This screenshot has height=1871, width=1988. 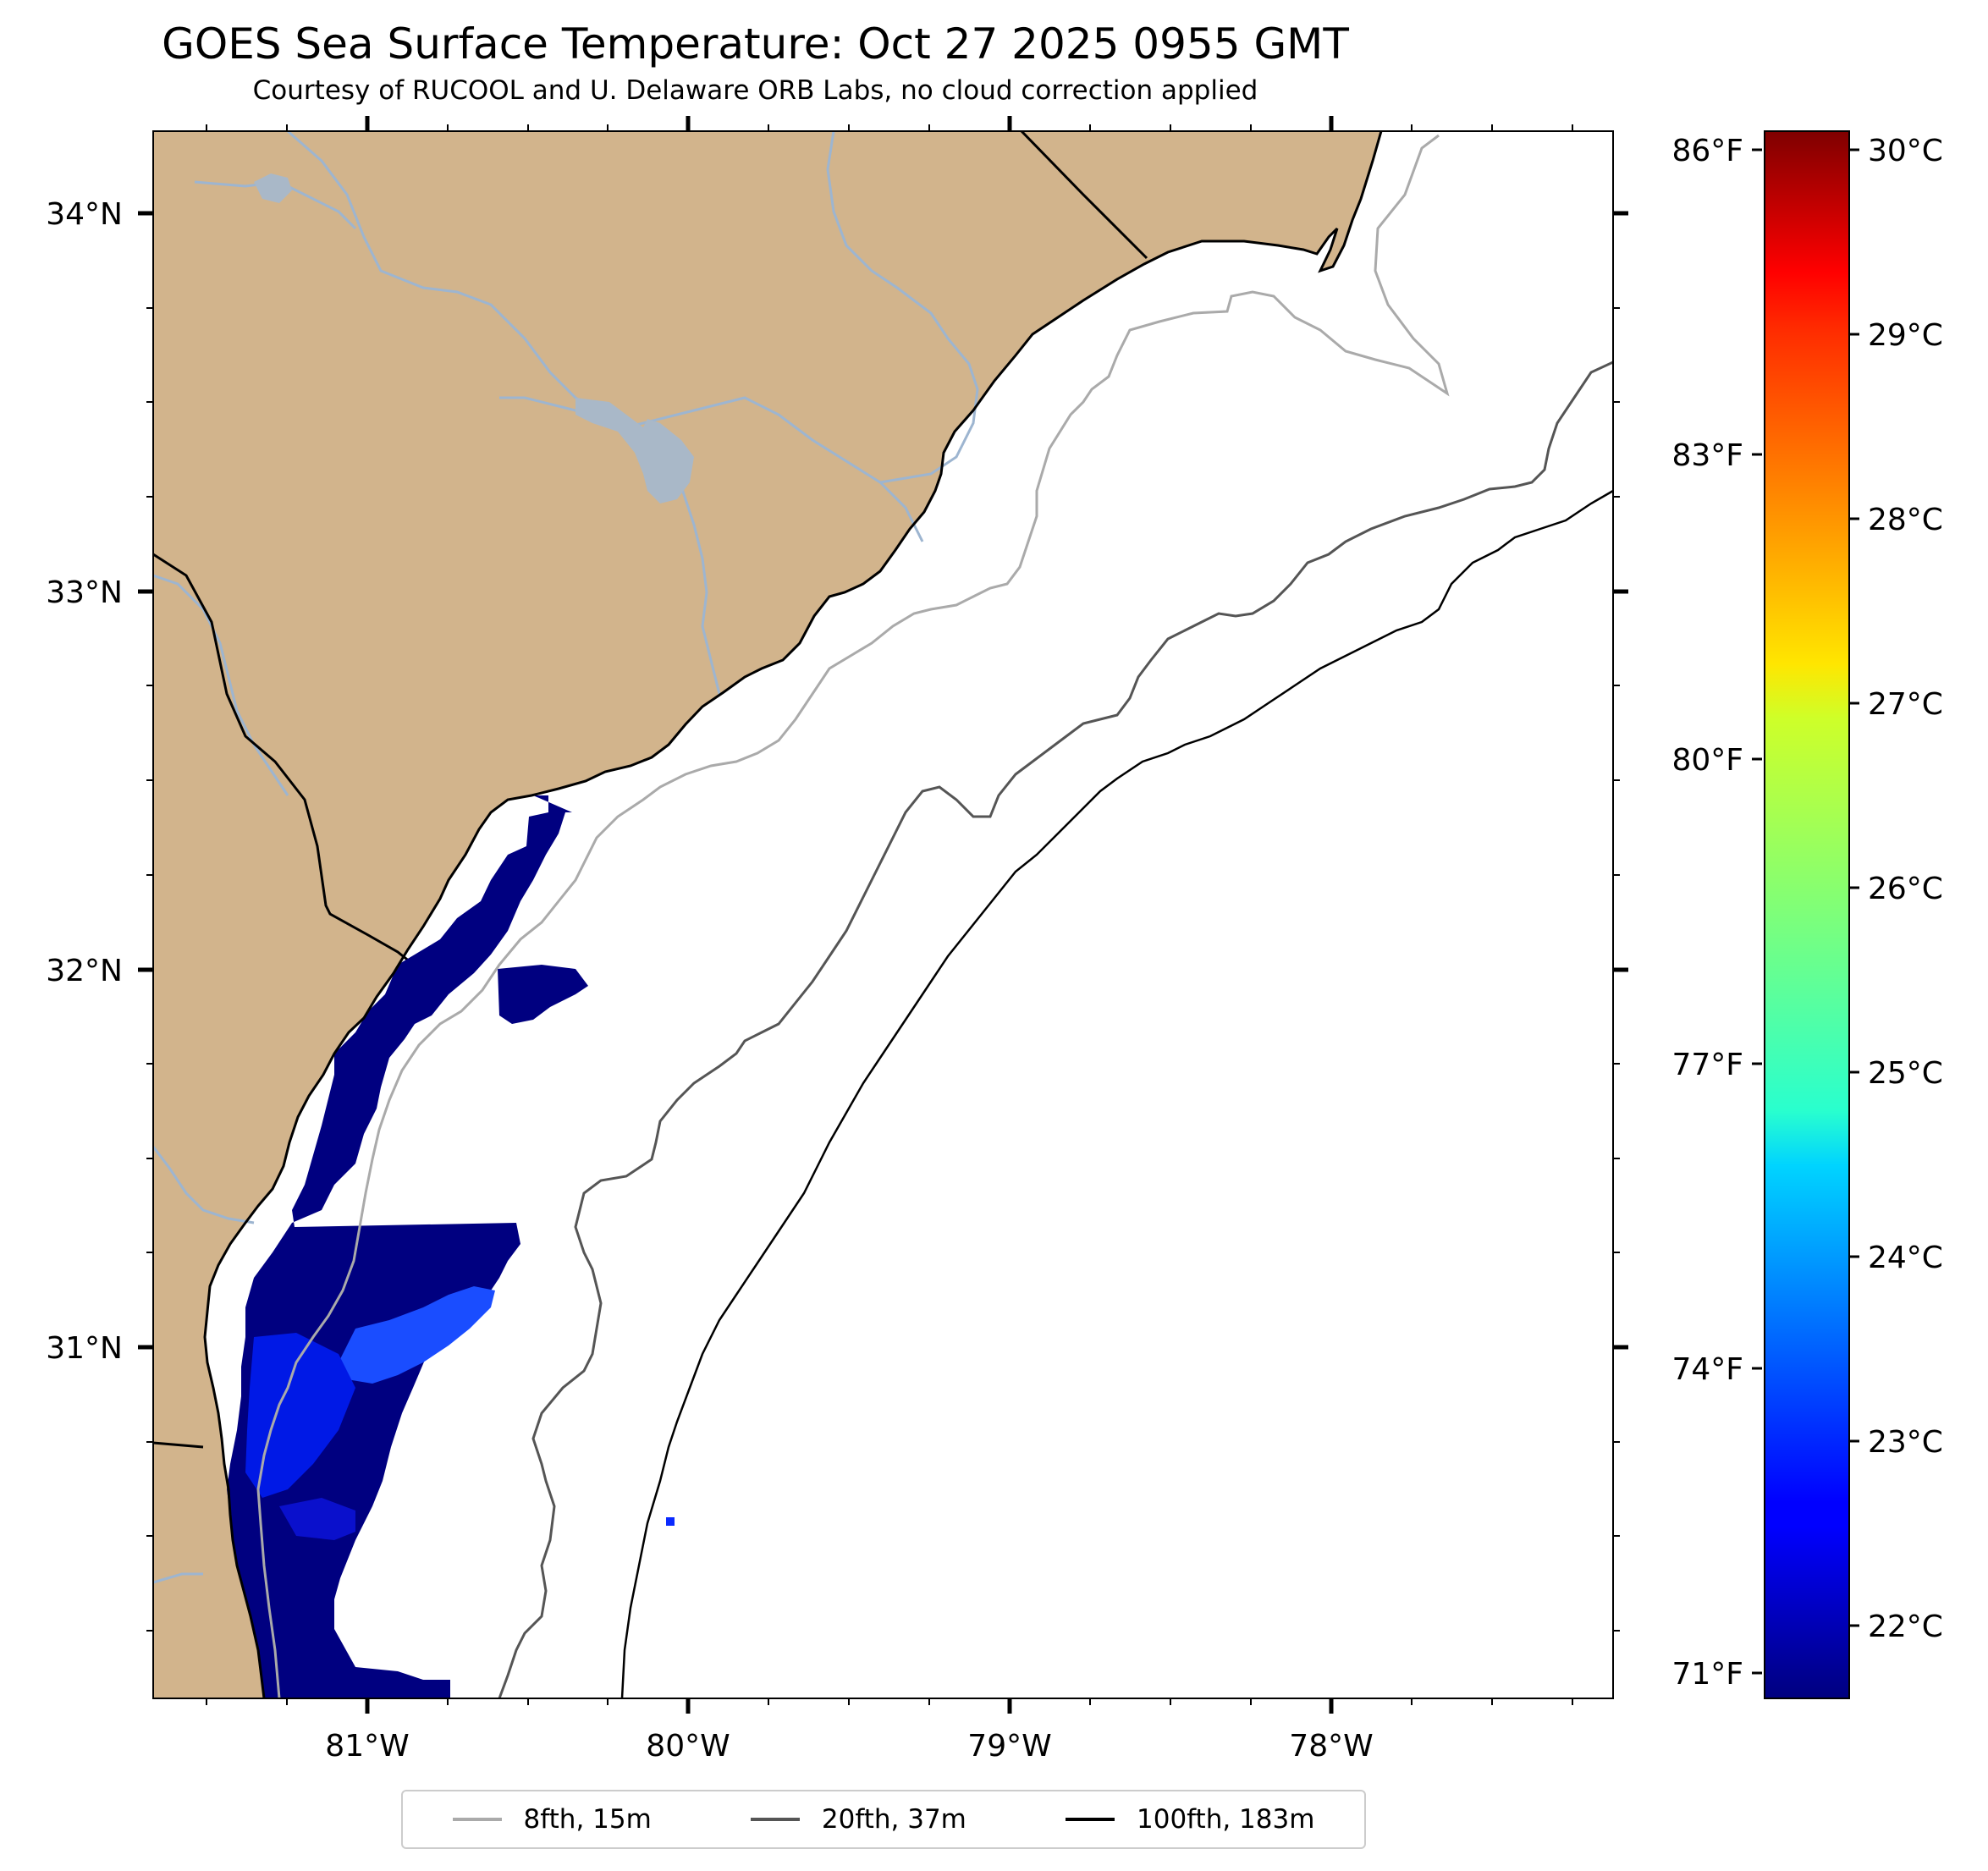 What do you see at coordinates (273, 188) in the screenshot?
I see `lake-greenwood` at bounding box center [273, 188].